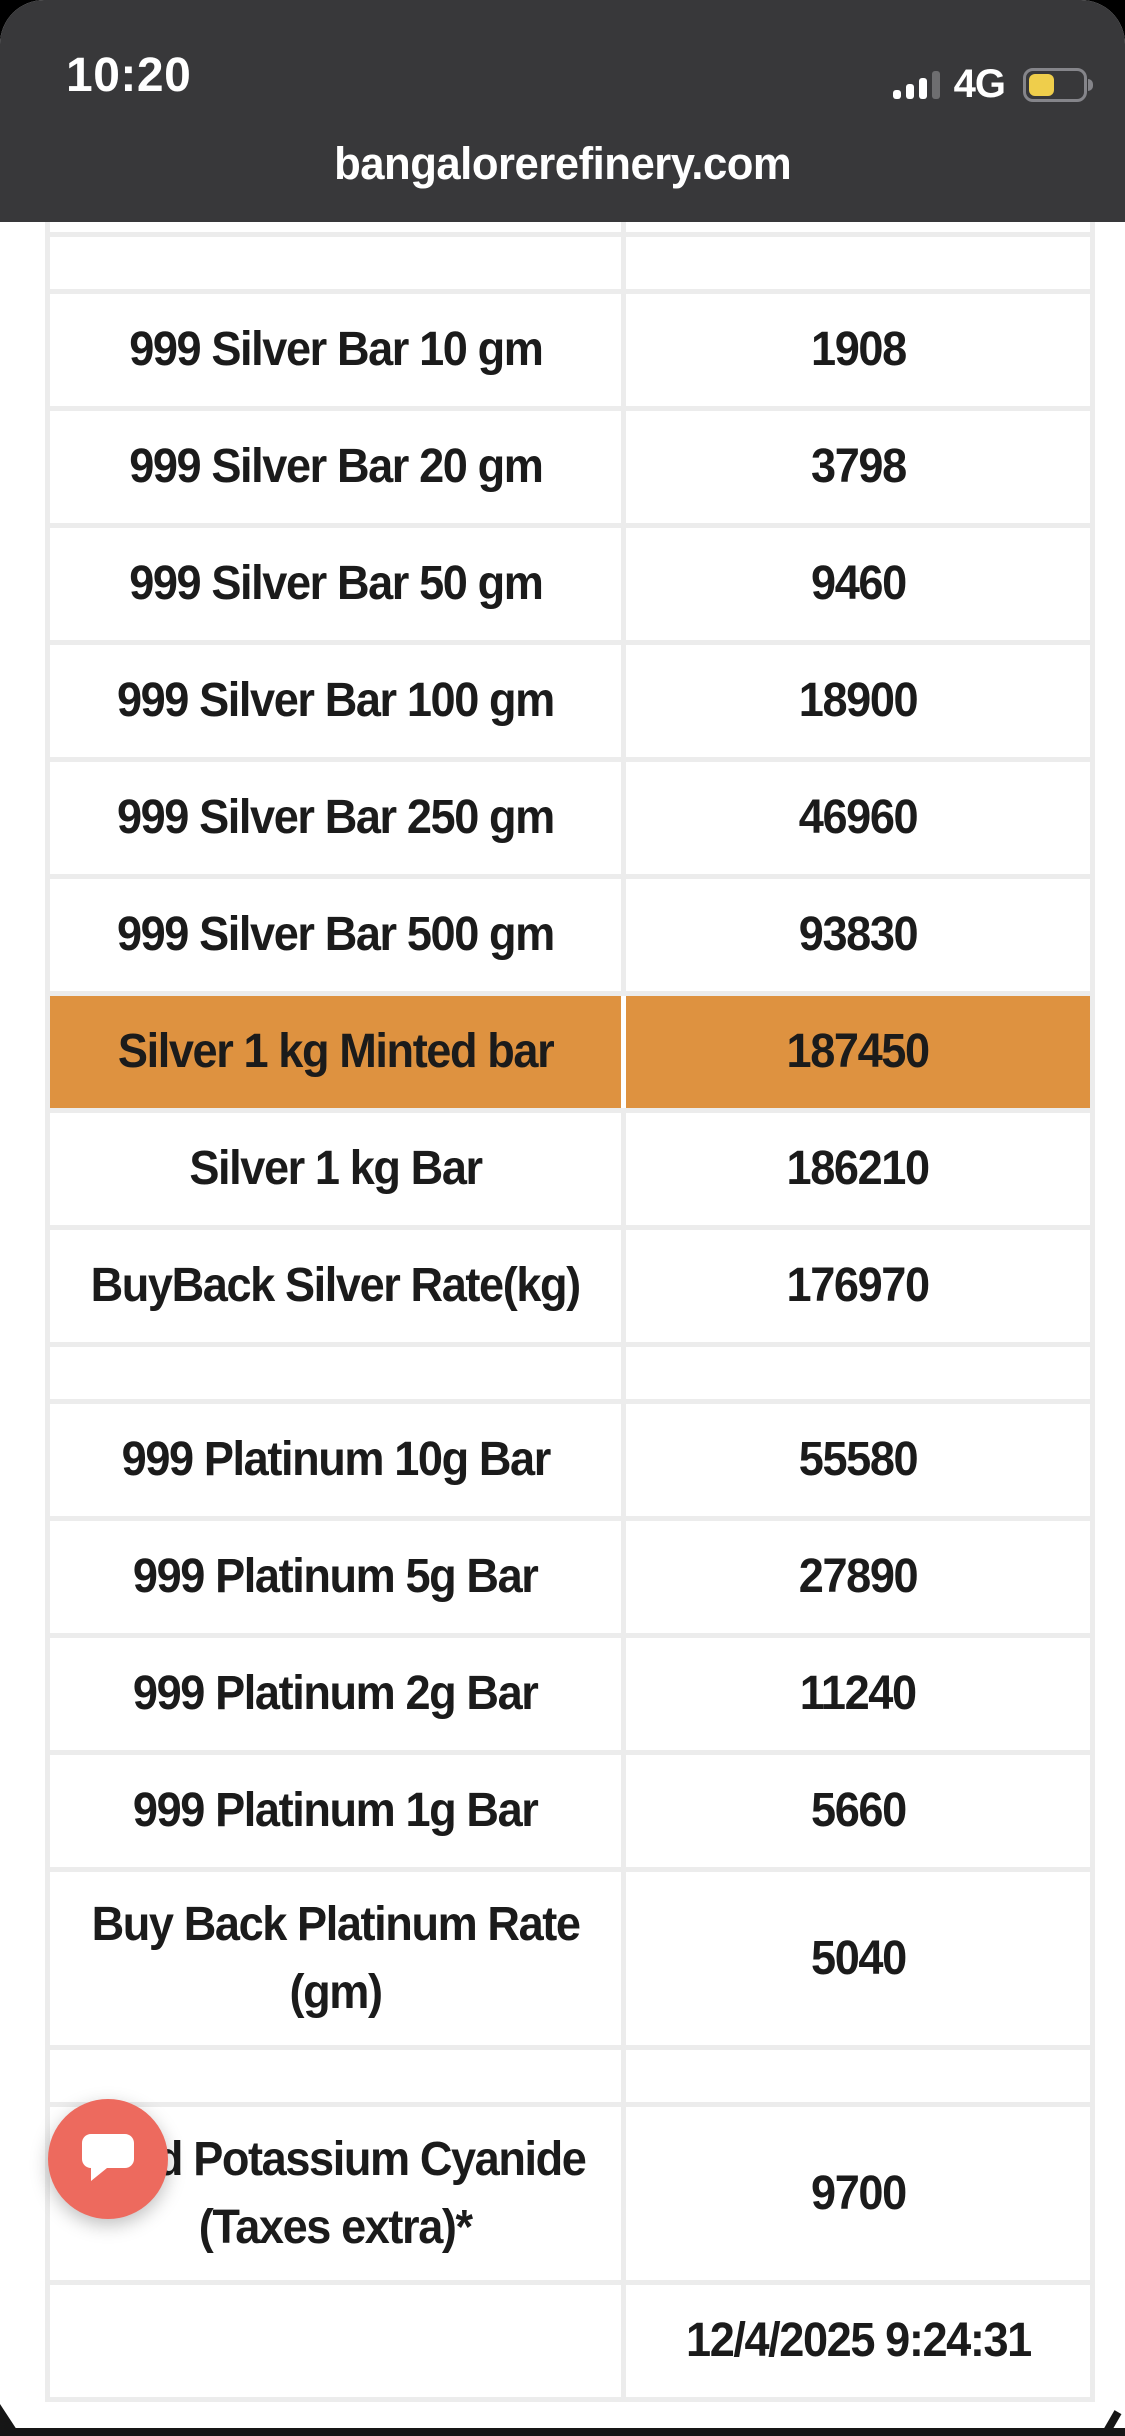 This screenshot has width=1125, height=2436. I want to click on price-cell: 3798, so click(855, 467).